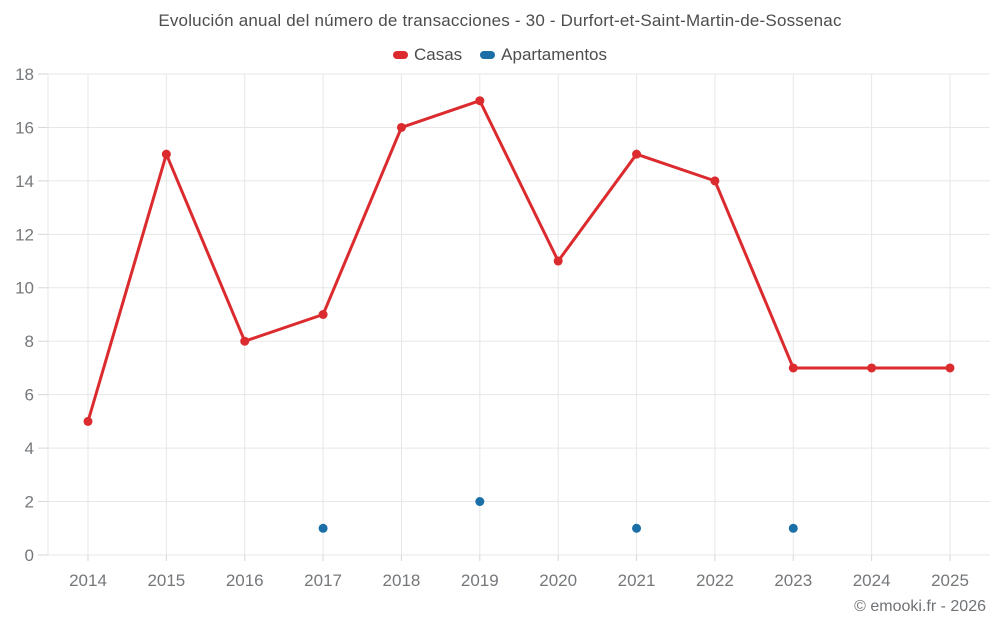  I want to click on casas-point-2020, so click(558, 261).